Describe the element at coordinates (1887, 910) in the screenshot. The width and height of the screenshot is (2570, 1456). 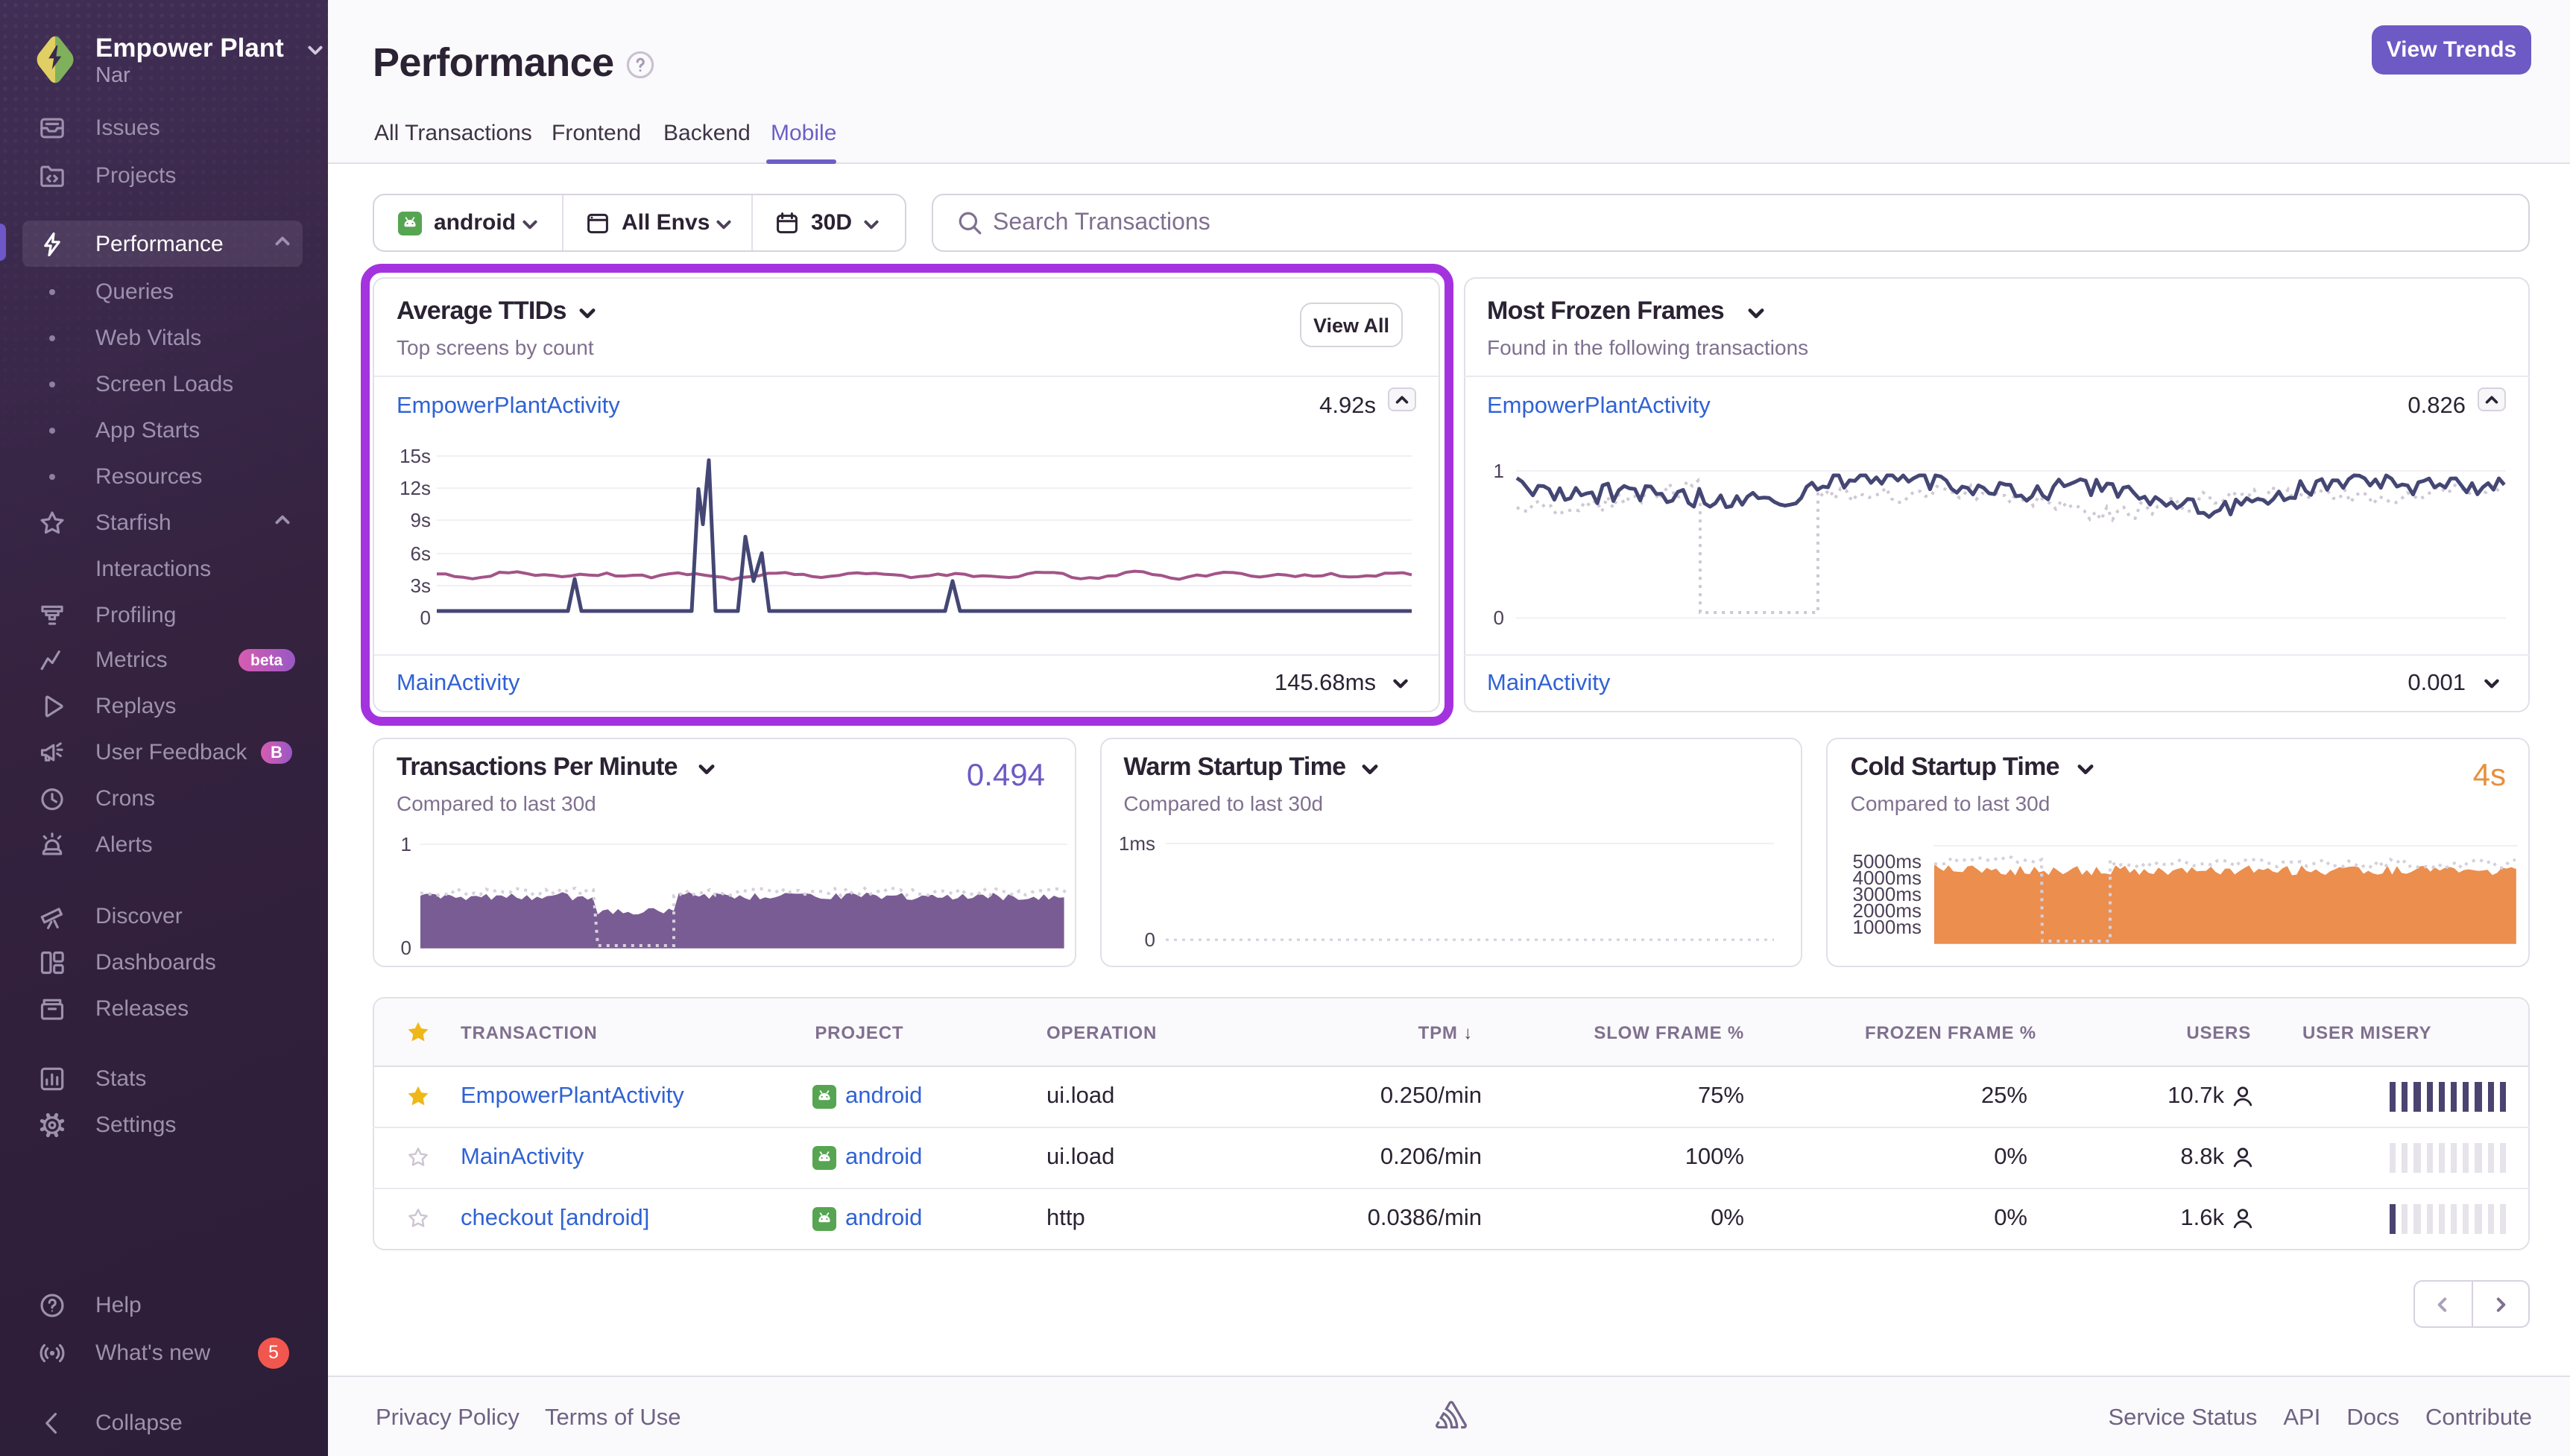
I see `svg-text: 2000ms` at that location.